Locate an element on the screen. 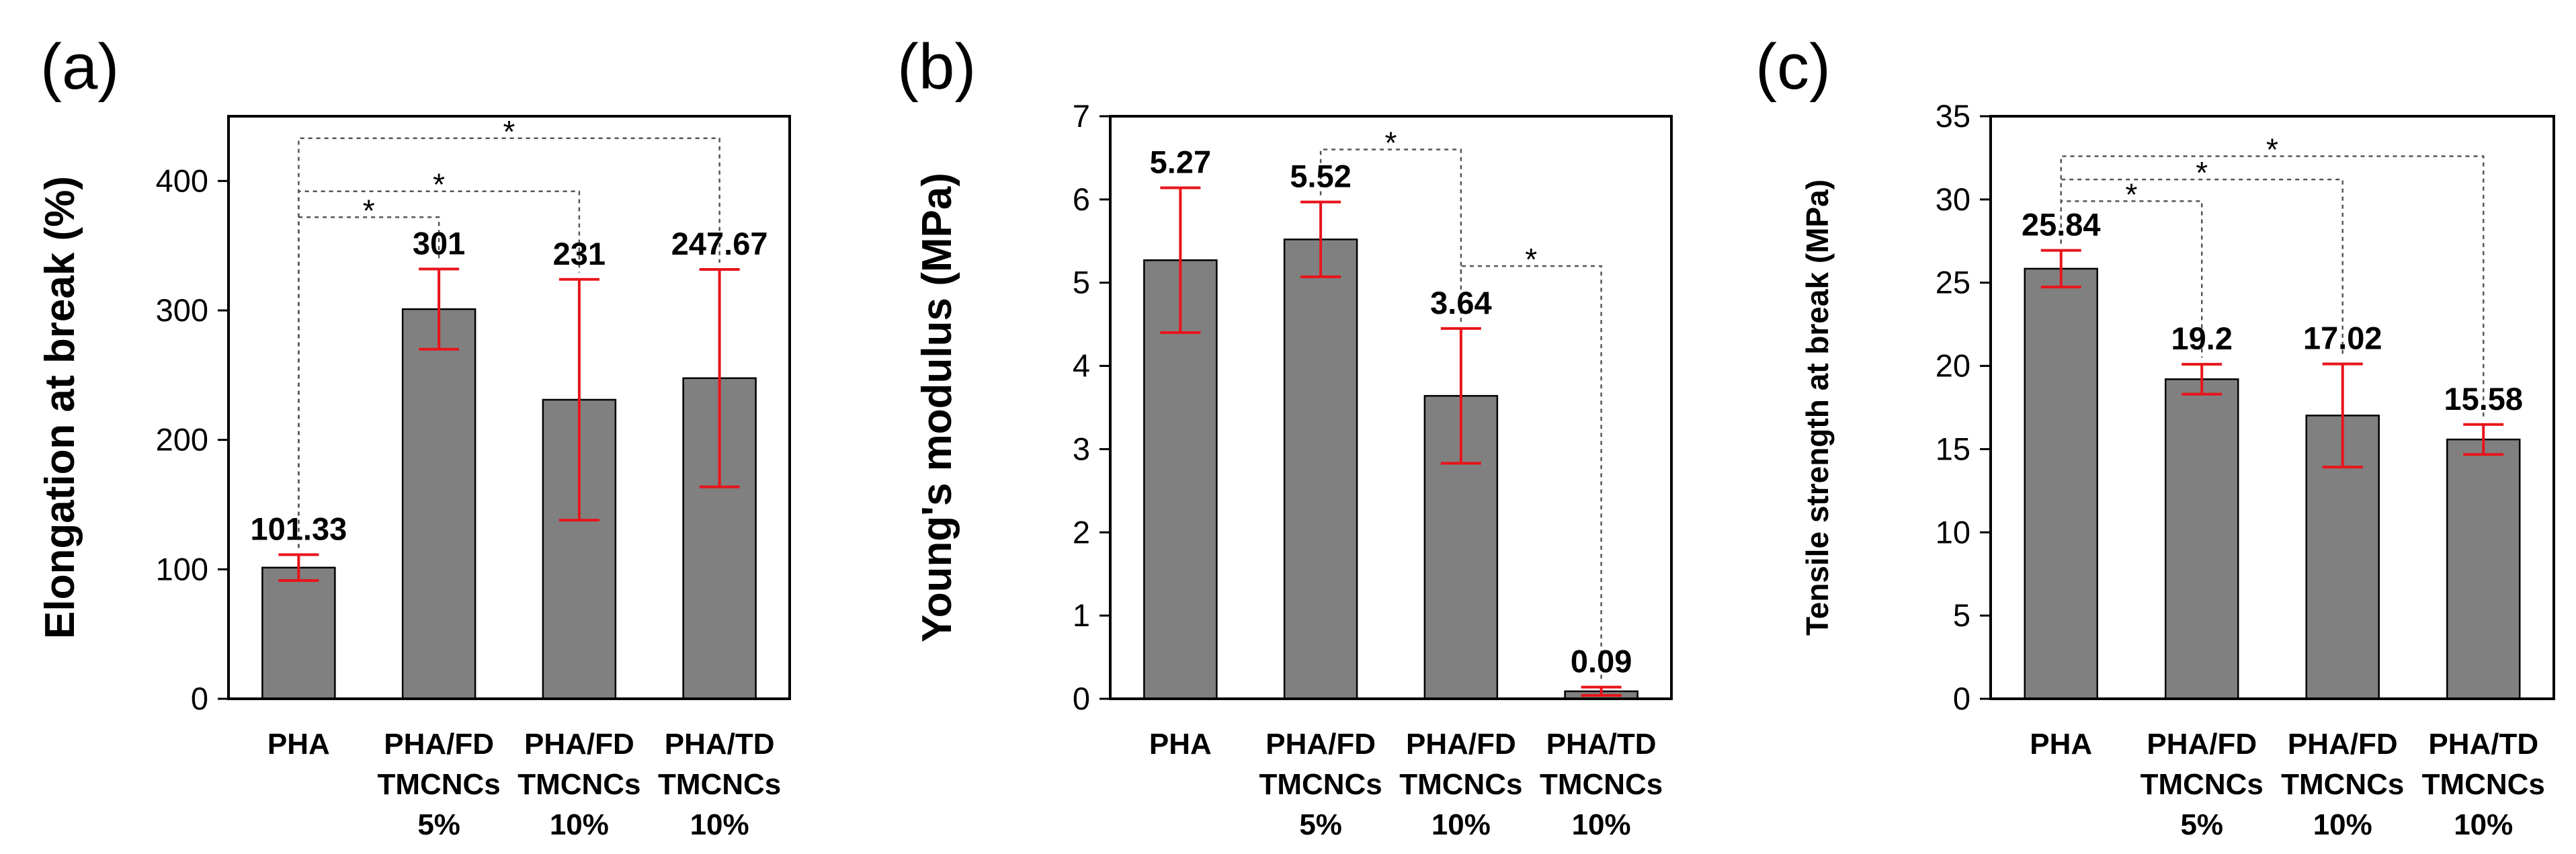 This screenshot has height=854, width=2576. y-tick-label: 1 is located at coordinates (1081, 615).